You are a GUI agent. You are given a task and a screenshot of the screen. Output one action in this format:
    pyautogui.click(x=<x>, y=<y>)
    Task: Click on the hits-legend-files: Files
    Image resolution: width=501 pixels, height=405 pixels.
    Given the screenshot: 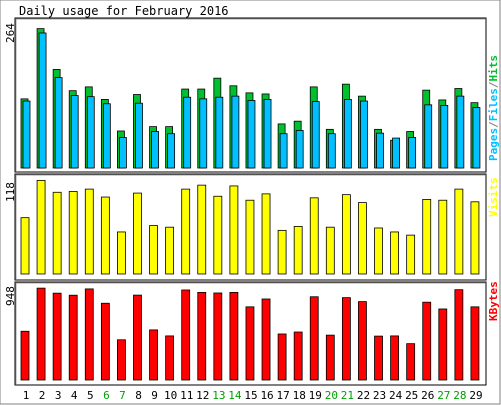 What is the action you would take?
    pyautogui.click(x=493, y=104)
    